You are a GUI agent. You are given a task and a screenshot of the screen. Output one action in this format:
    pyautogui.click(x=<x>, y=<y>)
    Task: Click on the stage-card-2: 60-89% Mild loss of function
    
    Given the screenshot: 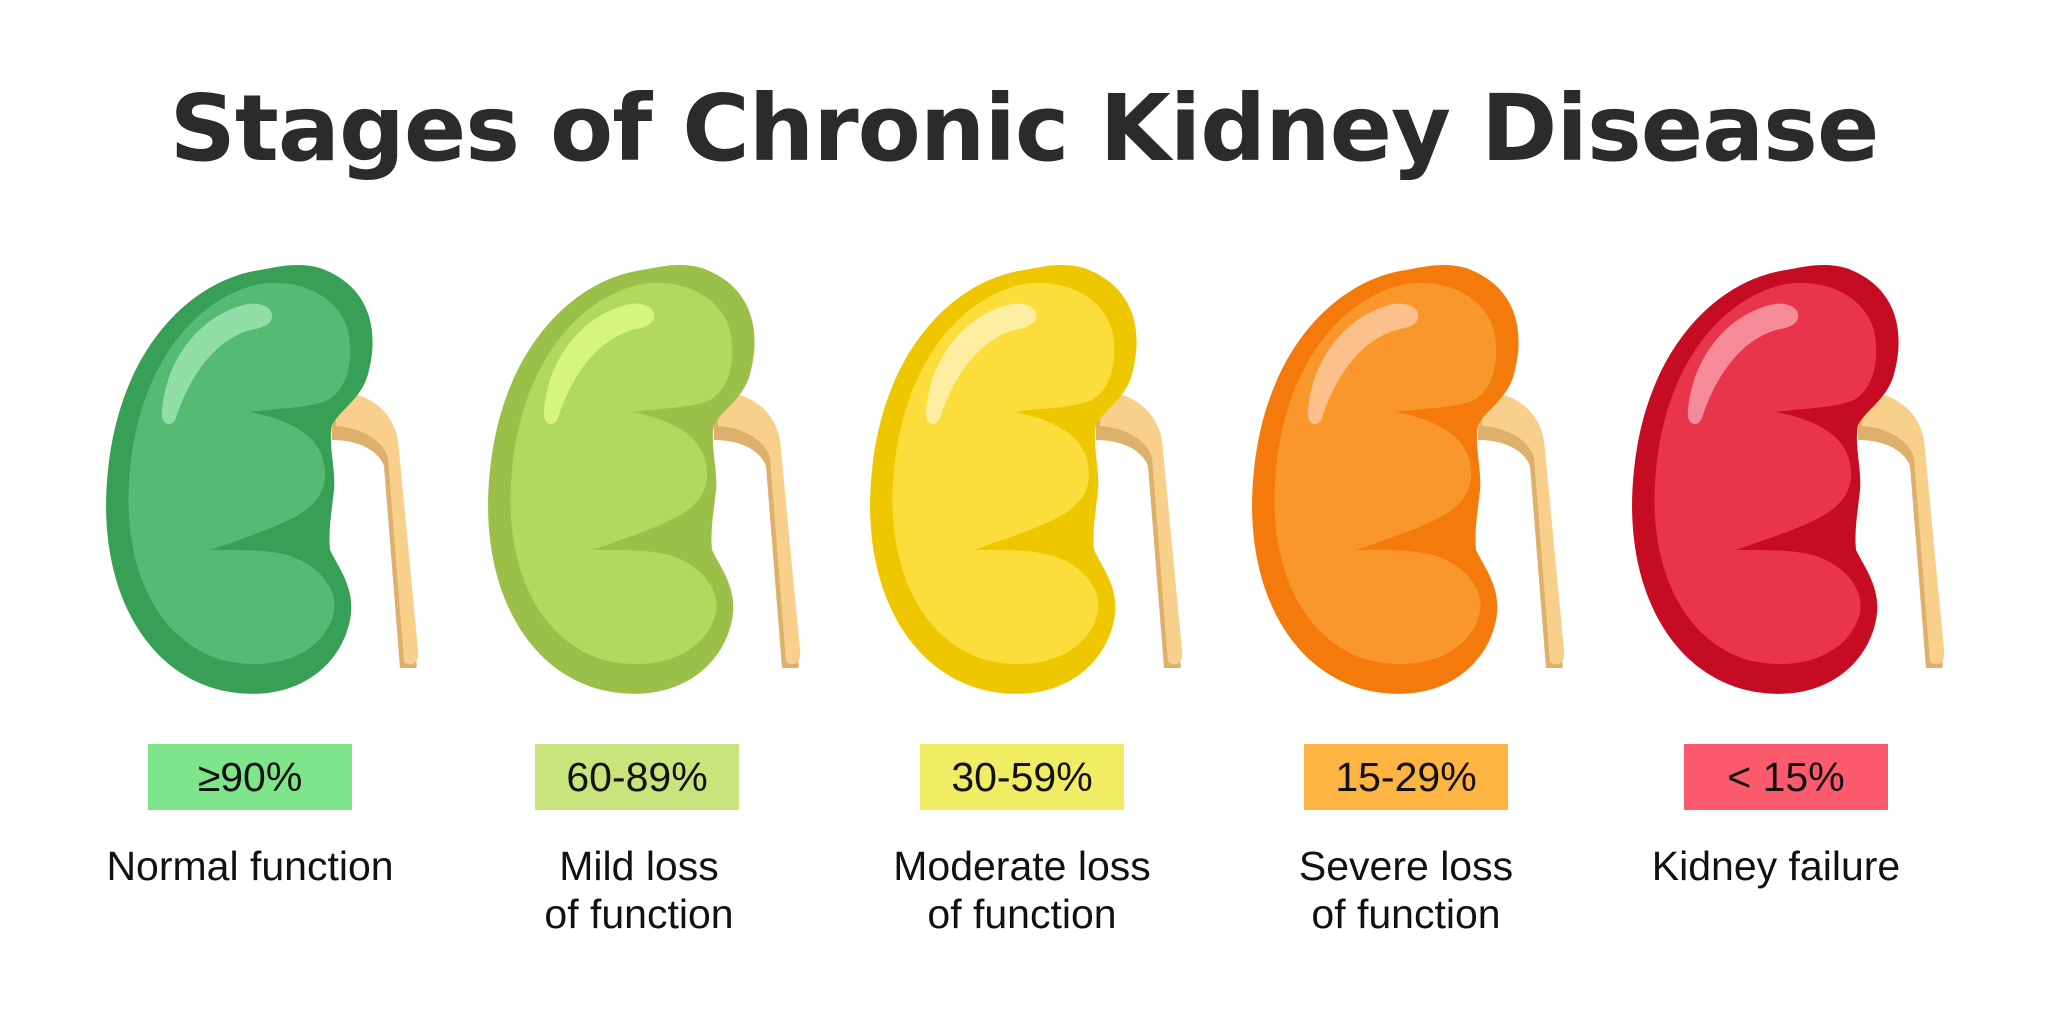 What is the action you would take?
    pyautogui.click(x=652, y=600)
    